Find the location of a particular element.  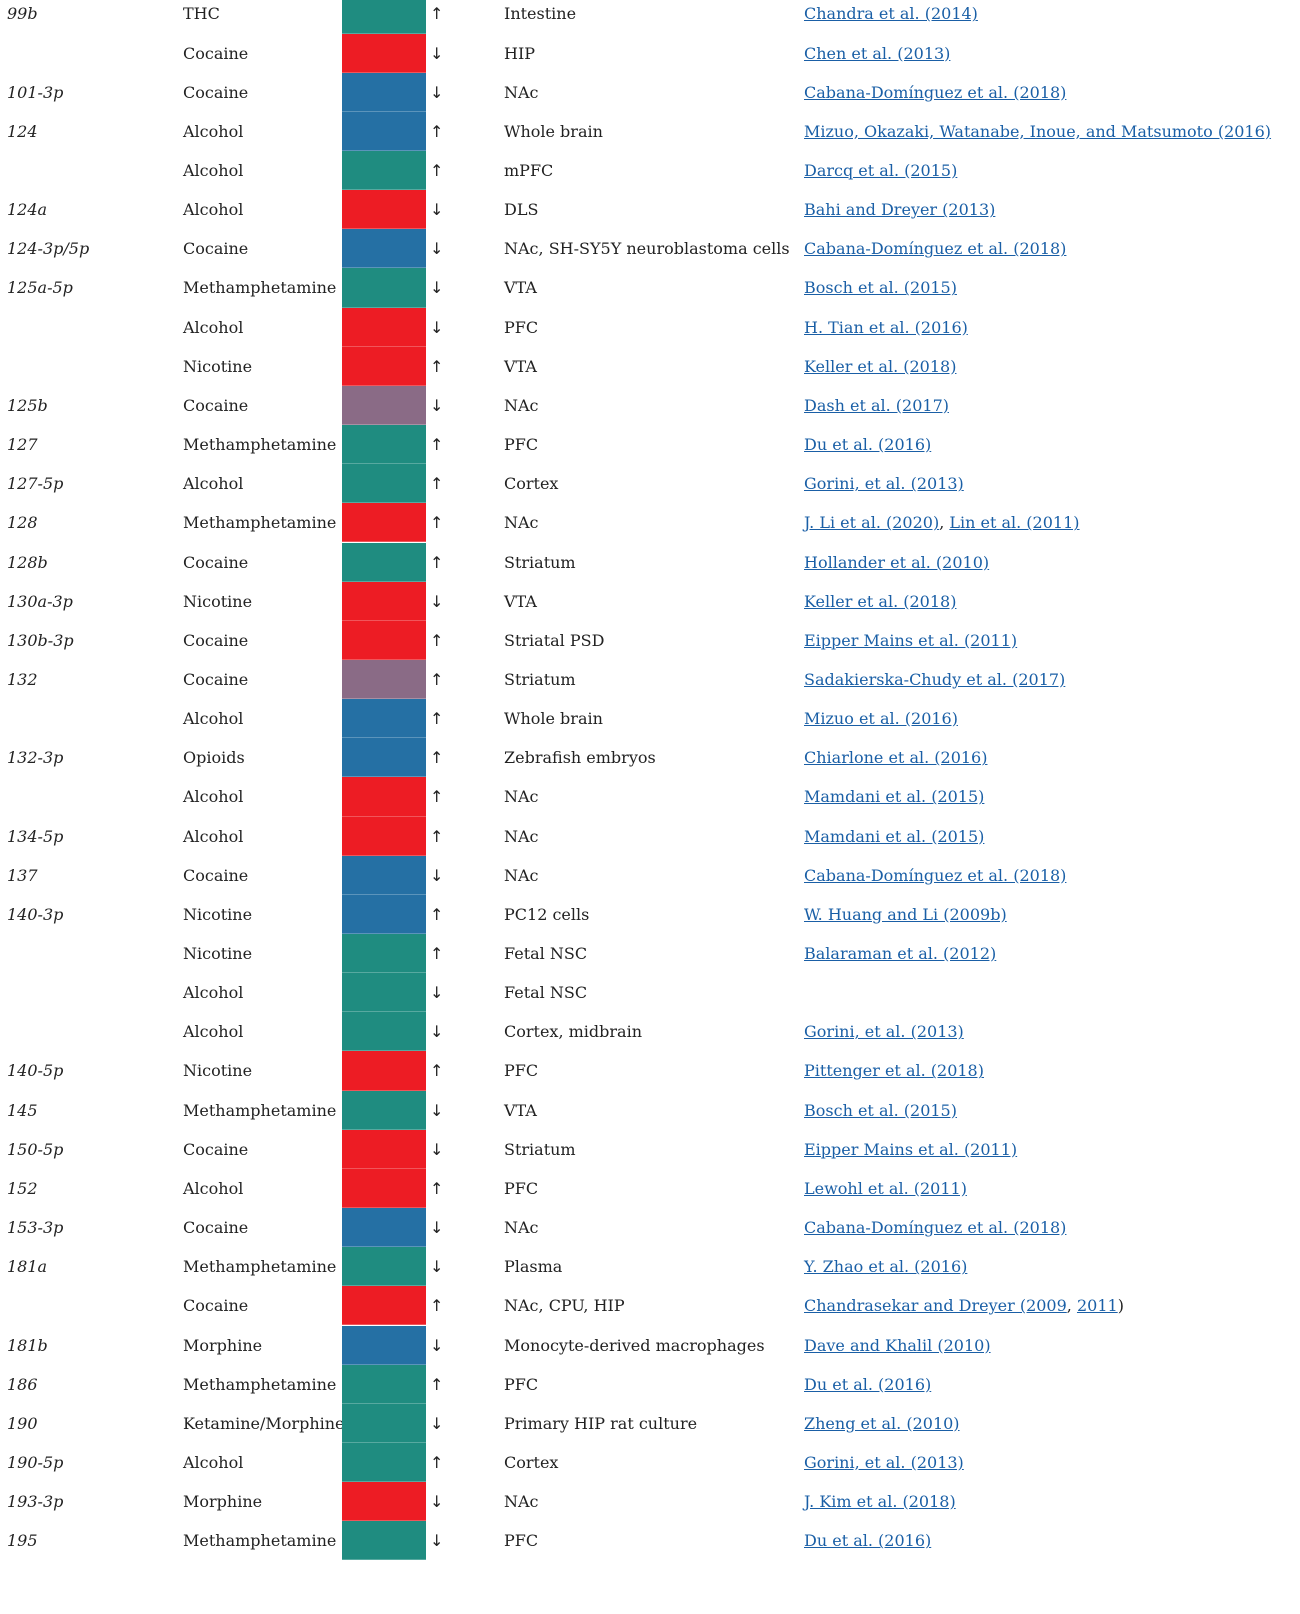

reference-link: J. Li et al. (2020) is located at coordinates (872, 523).